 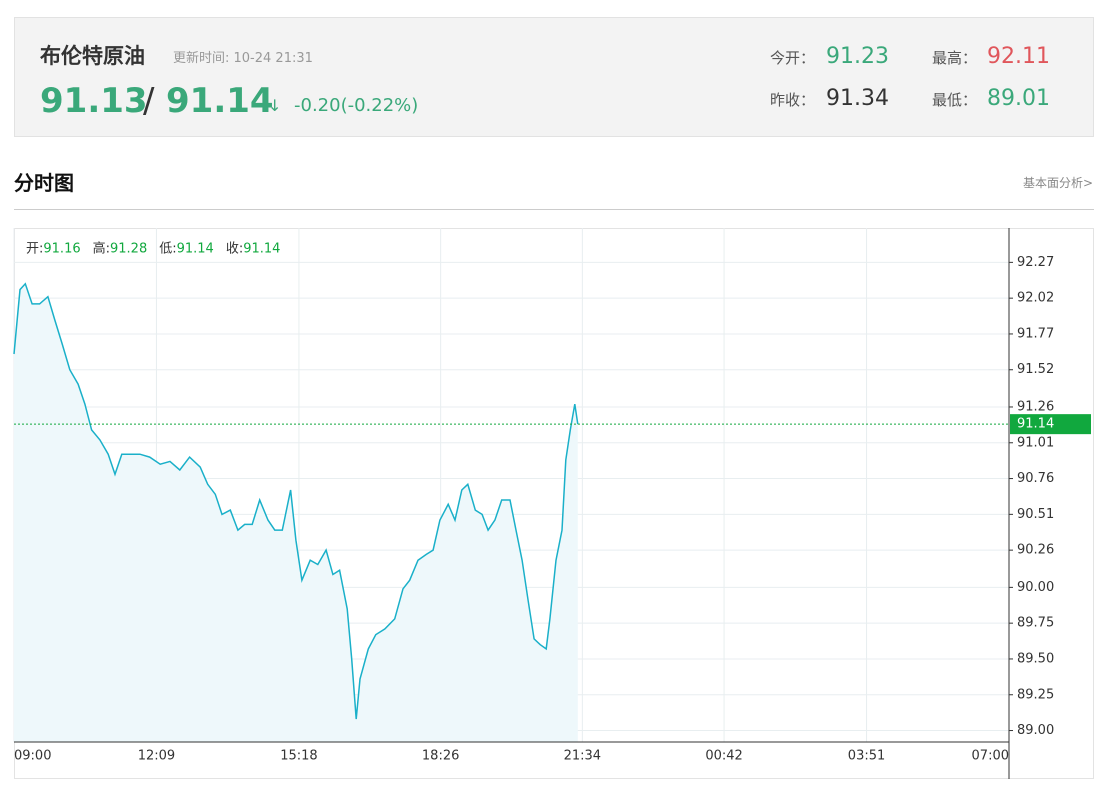 I want to click on x-tick-label: 00:42, so click(x=723, y=756).